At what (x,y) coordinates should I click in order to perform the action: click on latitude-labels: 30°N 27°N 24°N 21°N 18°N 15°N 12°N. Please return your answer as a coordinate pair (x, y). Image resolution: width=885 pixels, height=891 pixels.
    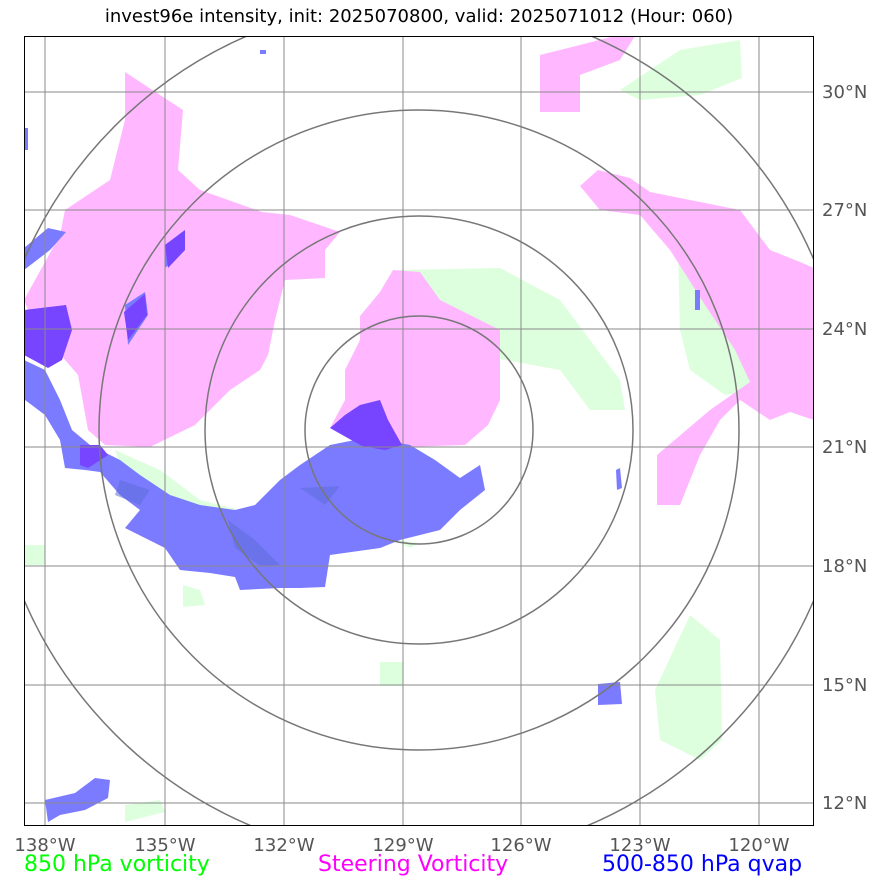
    Looking at the image, I should click on (844, 448).